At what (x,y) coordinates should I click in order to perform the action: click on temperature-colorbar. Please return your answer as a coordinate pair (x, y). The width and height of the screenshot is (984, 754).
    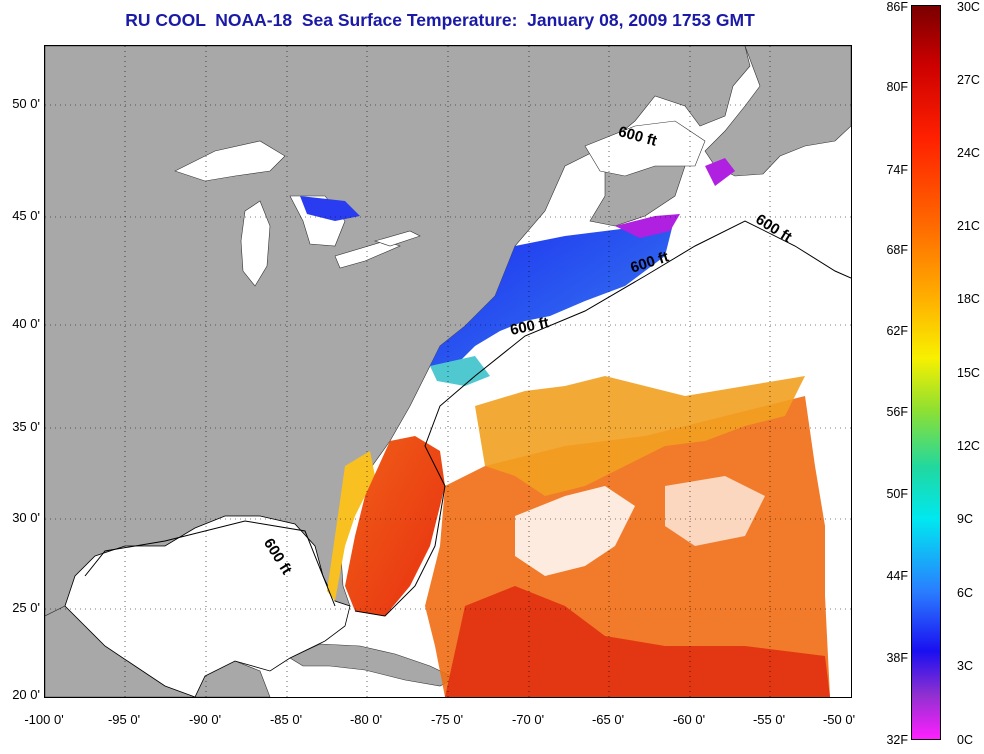
    Looking at the image, I should click on (926, 372).